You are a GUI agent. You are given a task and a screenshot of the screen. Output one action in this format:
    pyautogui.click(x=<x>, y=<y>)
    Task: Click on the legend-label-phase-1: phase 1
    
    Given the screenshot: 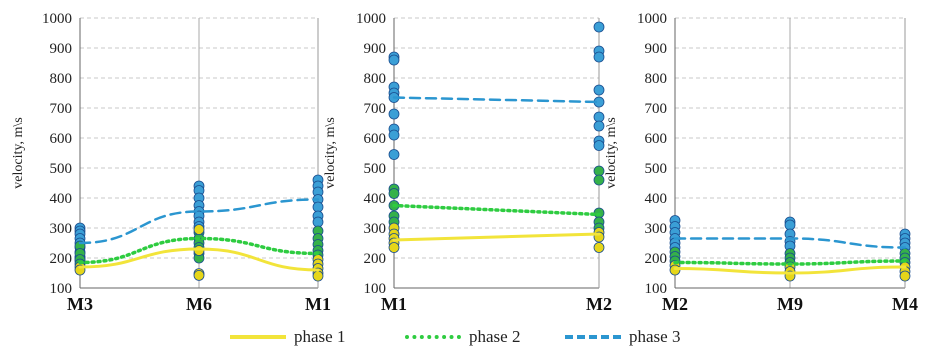 What is the action you would take?
    pyautogui.click(x=320, y=336)
    